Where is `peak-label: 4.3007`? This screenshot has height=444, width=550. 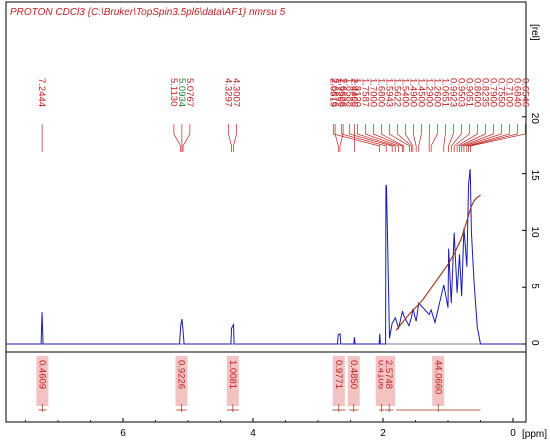 peak-label: 4.3007 is located at coordinates (236, 92).